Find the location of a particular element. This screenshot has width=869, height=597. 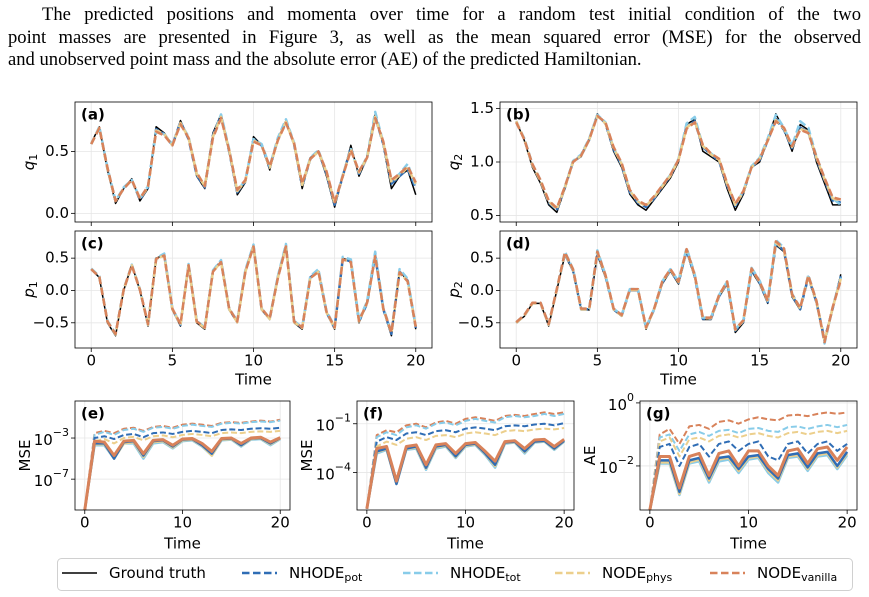

panel-label: (b) is located at coordinates (518, 115).